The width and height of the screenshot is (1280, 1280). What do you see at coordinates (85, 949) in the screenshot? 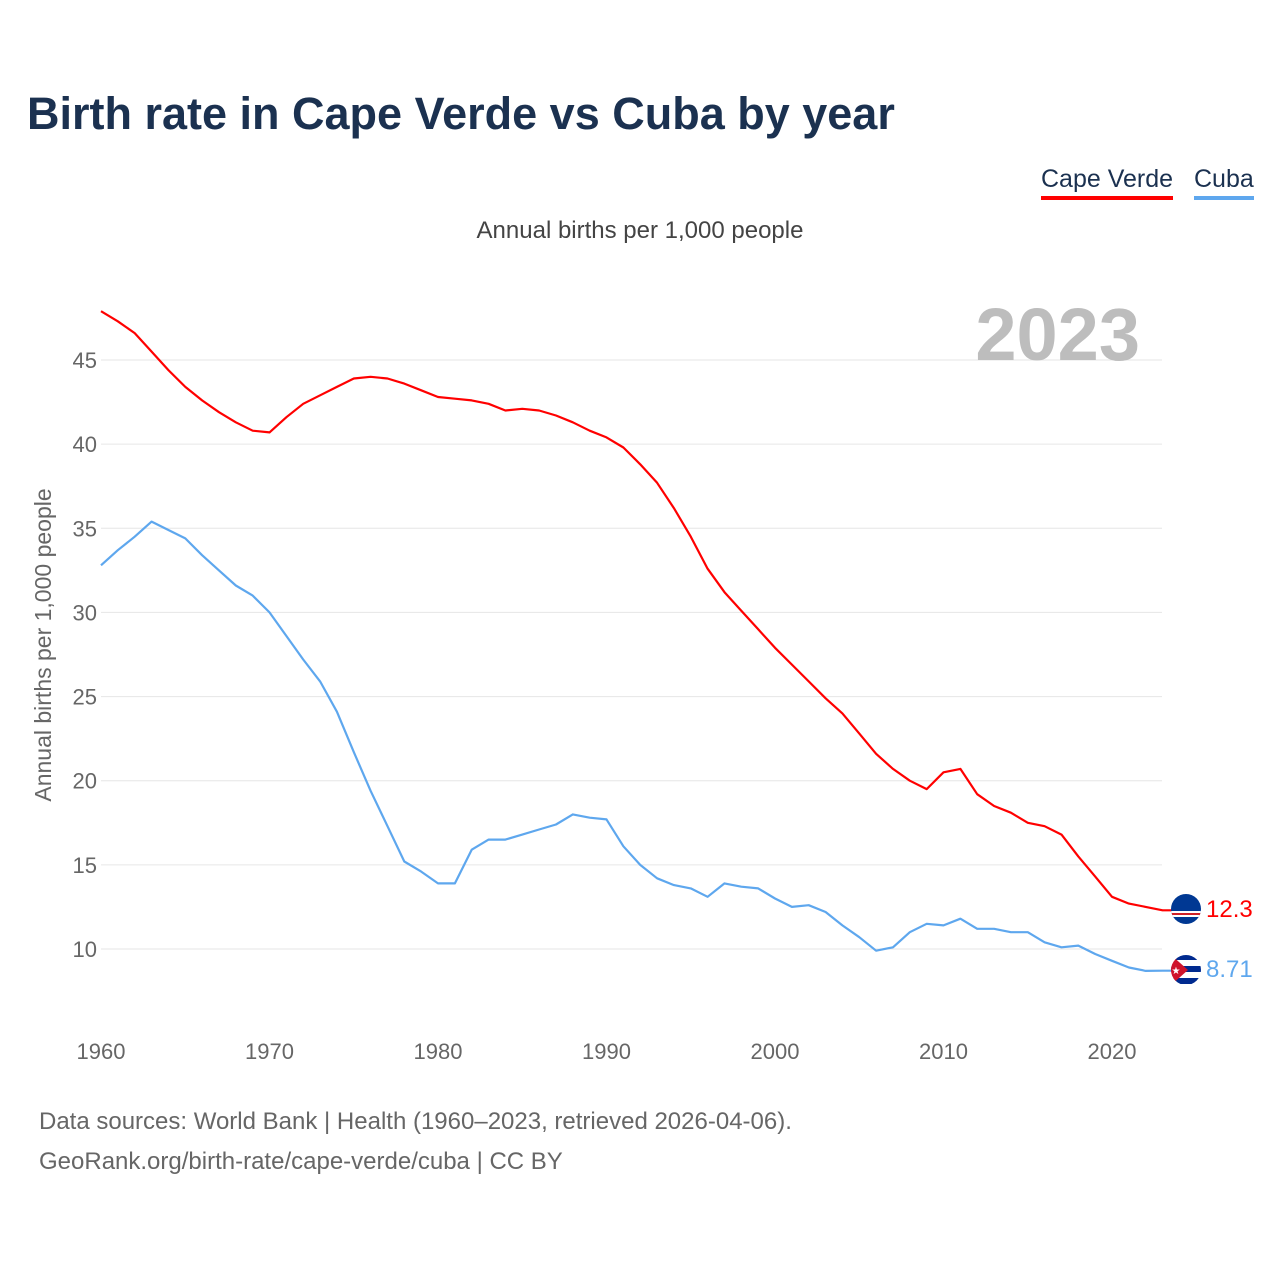
I see `y-tick-label: 10` at bounding box center [85, 949].